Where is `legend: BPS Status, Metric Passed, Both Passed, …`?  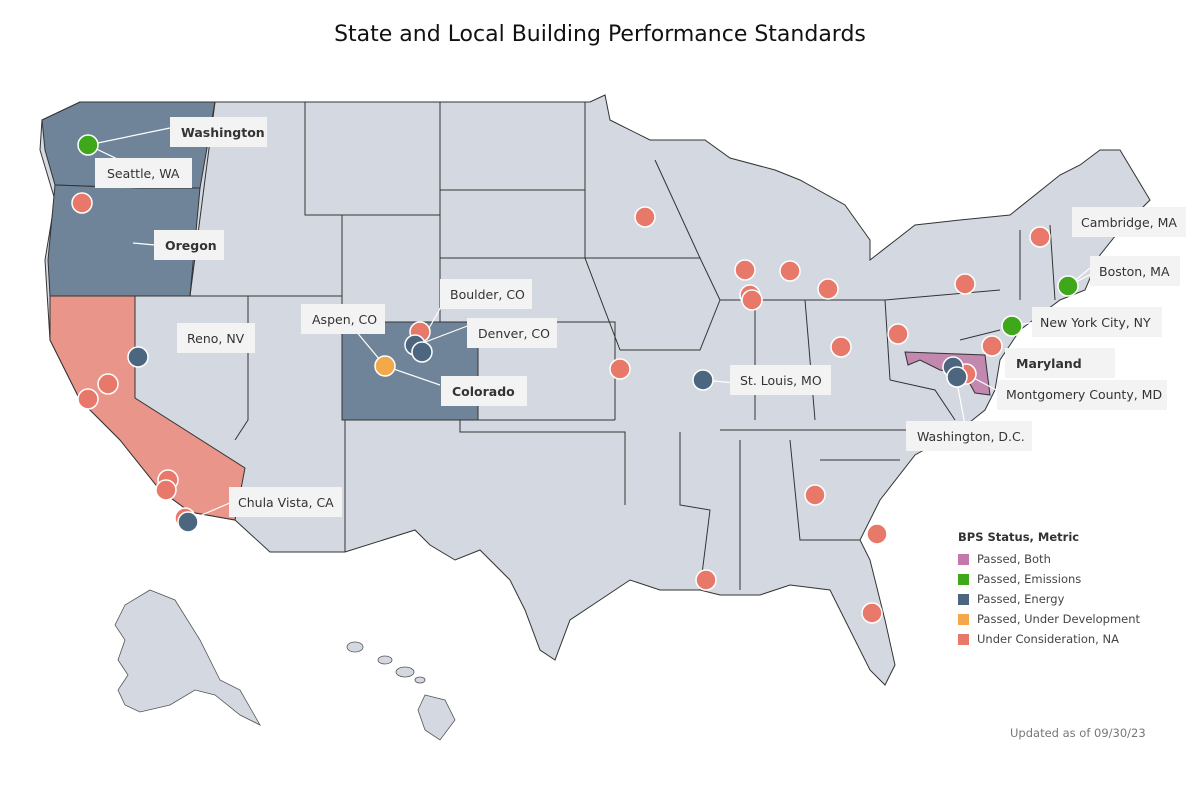 legend: BPS Status, Metric Passed, Both Passed, … is located at coordinates (1049, 589).